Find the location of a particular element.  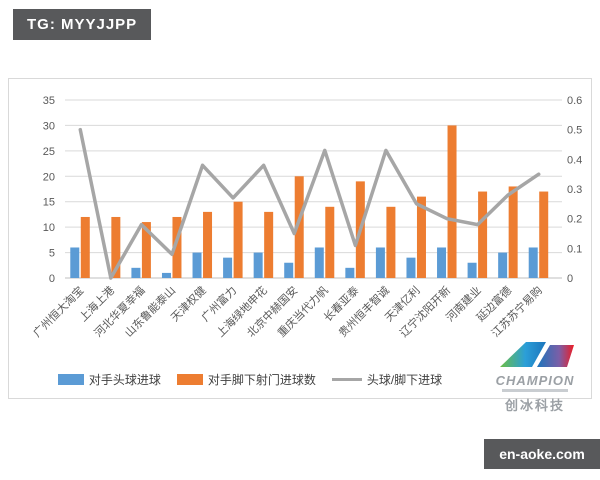

left-axis-tick-label: 0 is located at coordinates (52, 279).